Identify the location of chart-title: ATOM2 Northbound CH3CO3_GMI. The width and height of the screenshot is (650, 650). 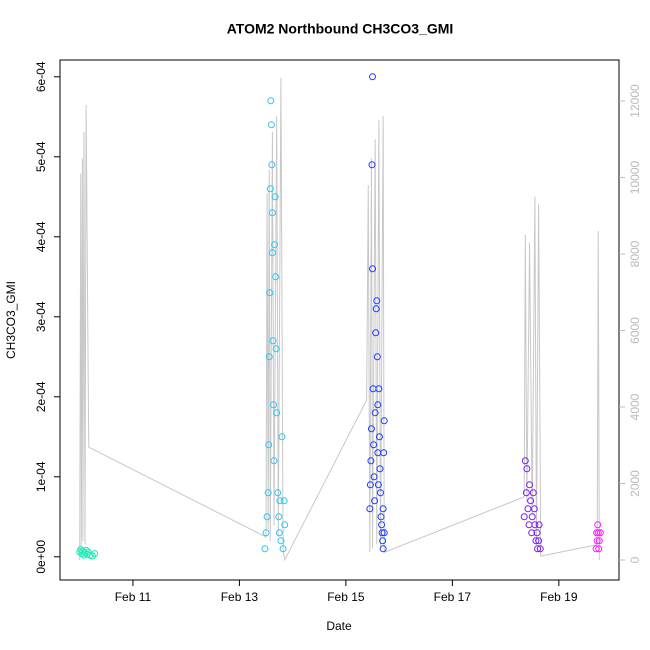
(340, 29).